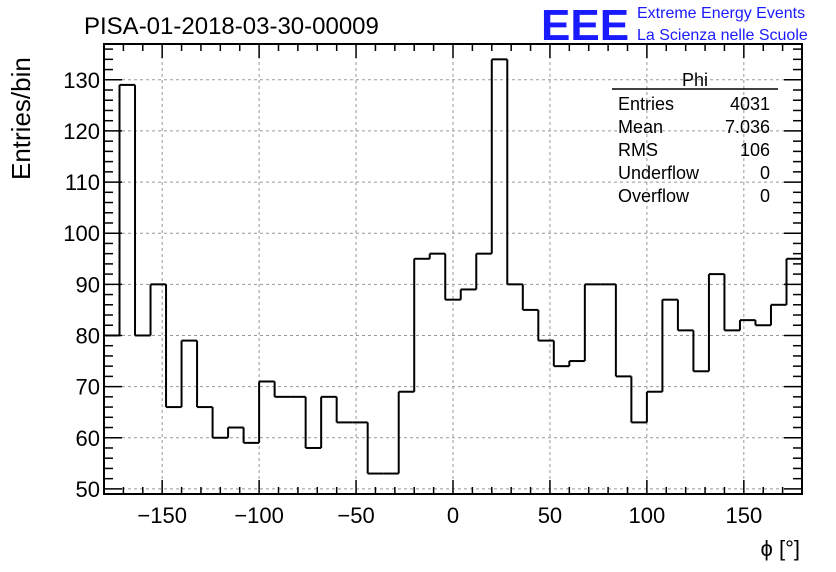  What do you see at coordinates (585, 25) in the screenshot?
I see `eee-logo-mark: EEE` at bounding box center [585, 25].